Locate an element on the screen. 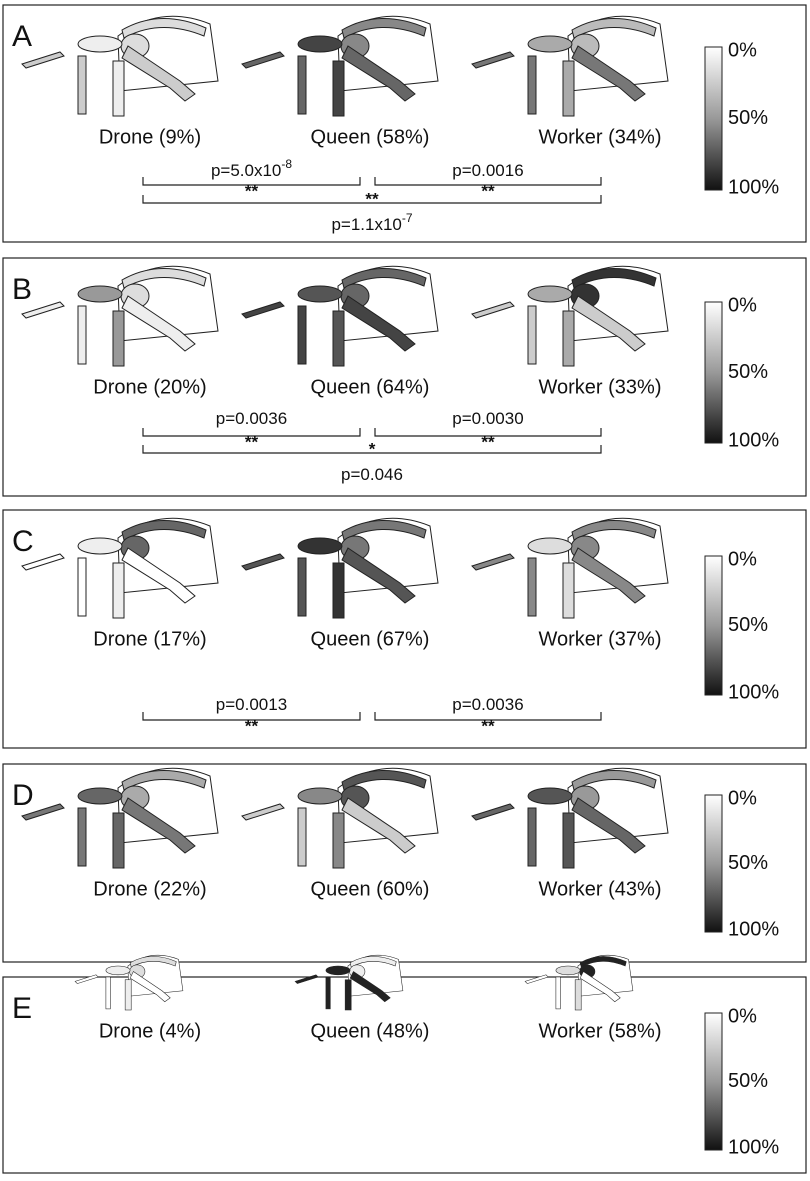 This screenshot has width=810, height=1181. p-exponent: -8 is located at coordinates (286, 164).